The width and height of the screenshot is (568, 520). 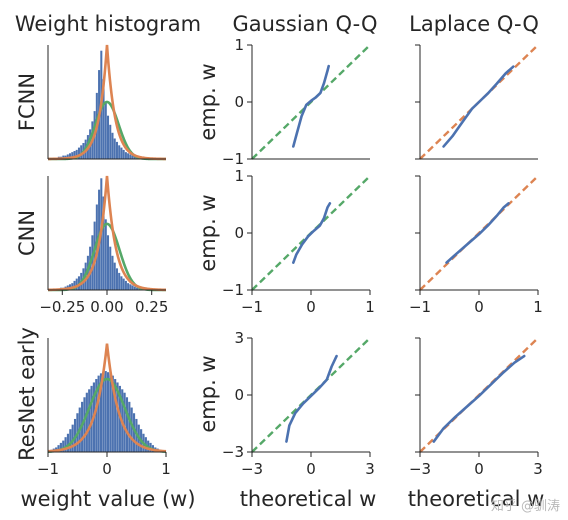 What do you see at coordinates (151, 307) in the screenshot?
I see `x-tick-label: 0.25` at bounding box center [151, 307].